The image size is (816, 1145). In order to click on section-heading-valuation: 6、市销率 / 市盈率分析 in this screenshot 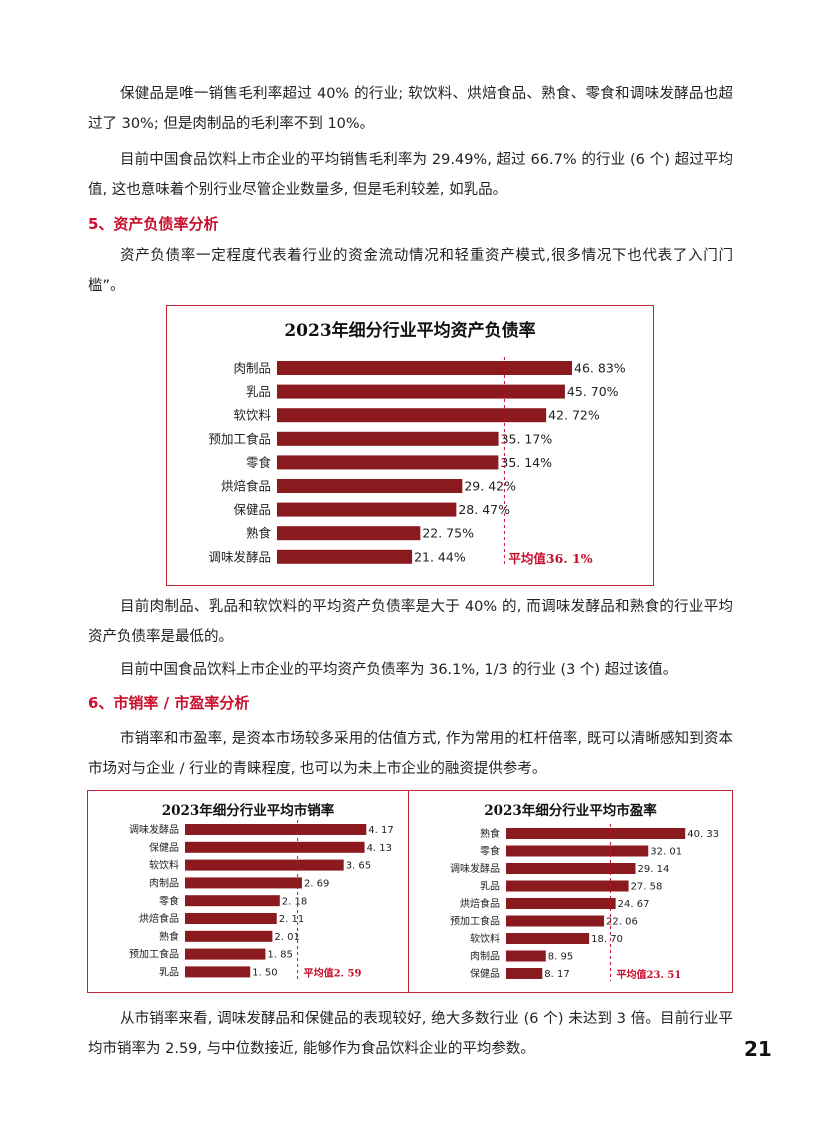, I will do `click(169, 703)`.